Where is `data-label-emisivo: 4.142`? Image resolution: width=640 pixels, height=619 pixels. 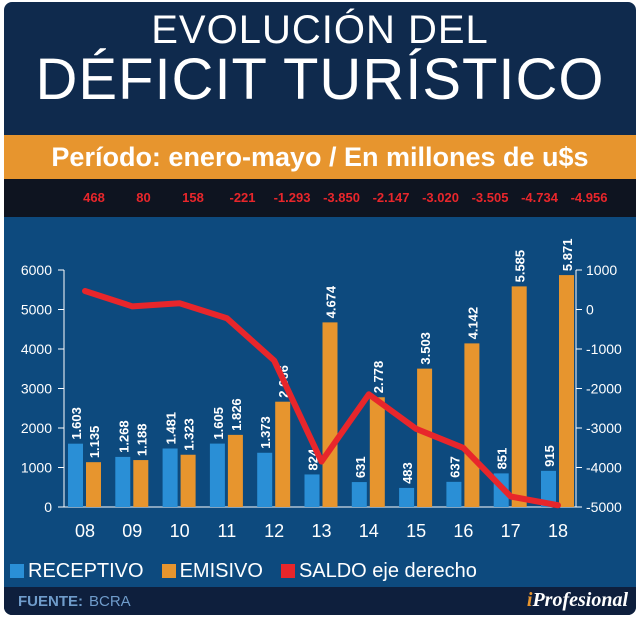 data-label-emisivo: 4.142 is located at coordinates (472, 323).